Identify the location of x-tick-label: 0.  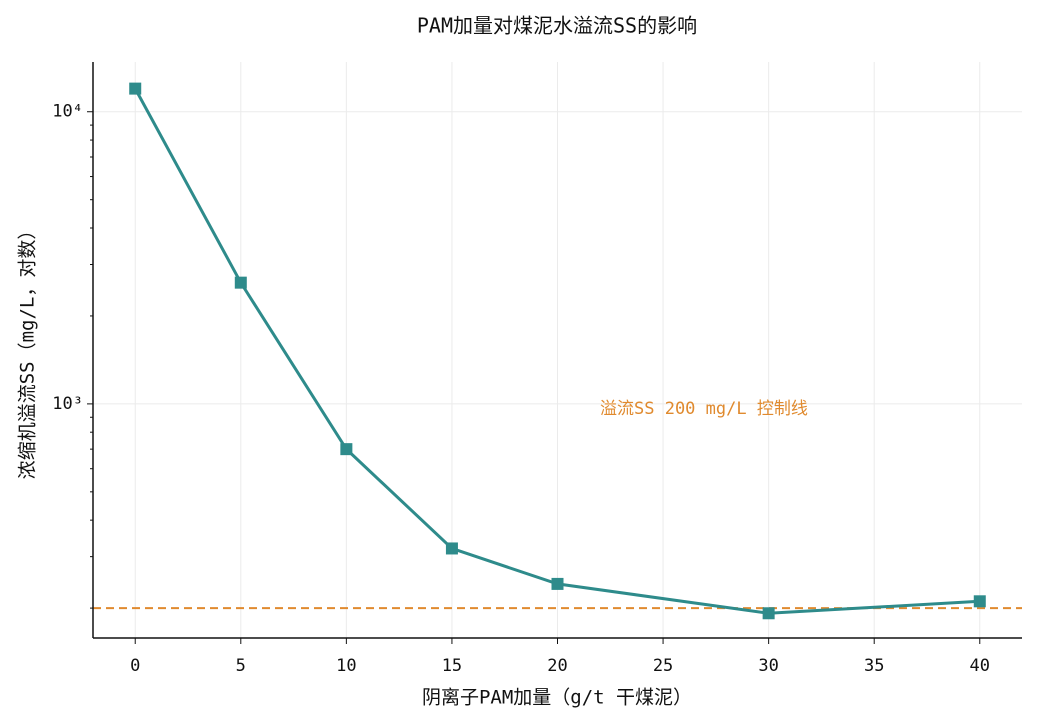
(135, 666).